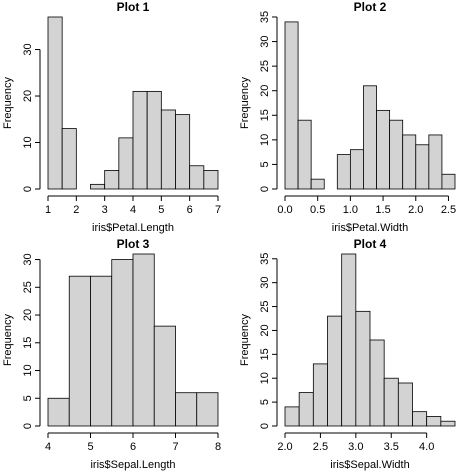 This screenshot has height=474, width=474. I want to click on plot-title: Plot 1, so click(133, 7).